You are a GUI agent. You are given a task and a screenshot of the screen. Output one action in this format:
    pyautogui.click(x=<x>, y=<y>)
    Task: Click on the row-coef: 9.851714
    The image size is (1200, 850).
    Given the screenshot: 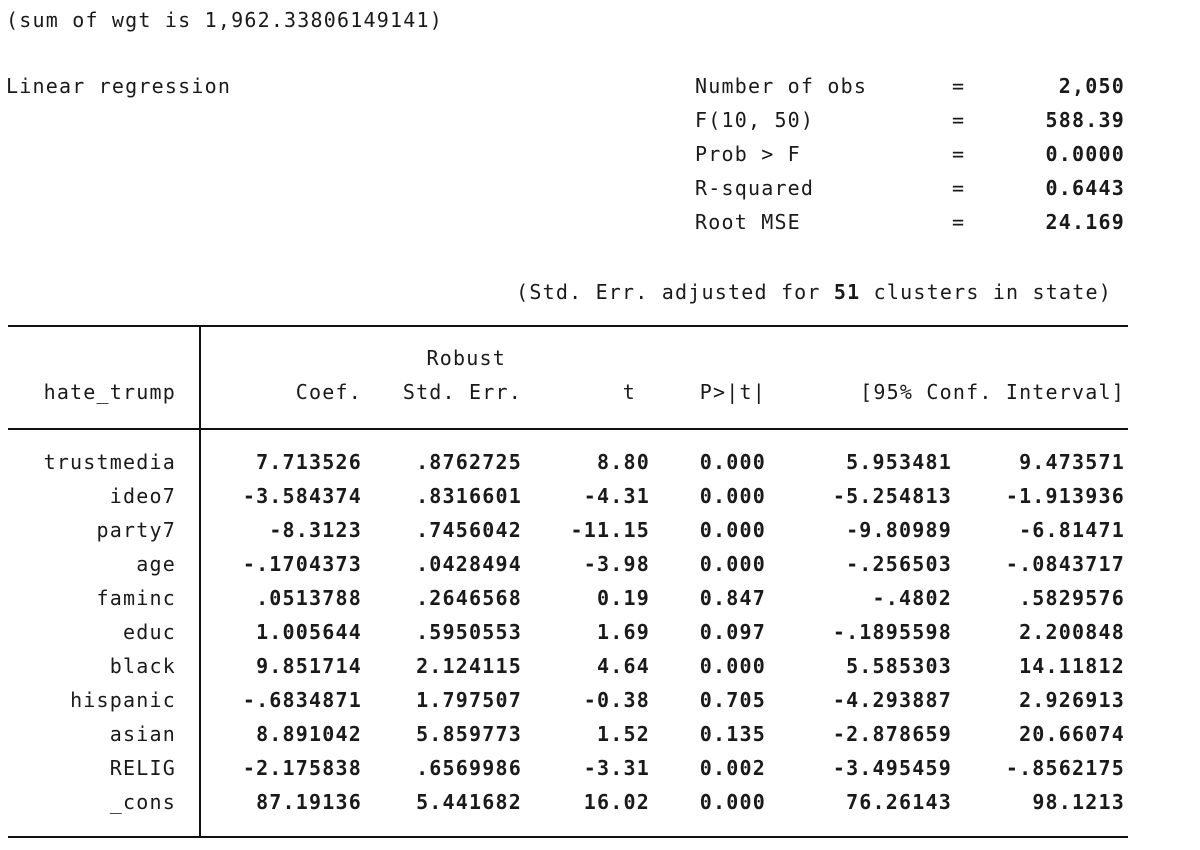 What is the action you would take?
    pyautogui.click(x=309, y=666)
    